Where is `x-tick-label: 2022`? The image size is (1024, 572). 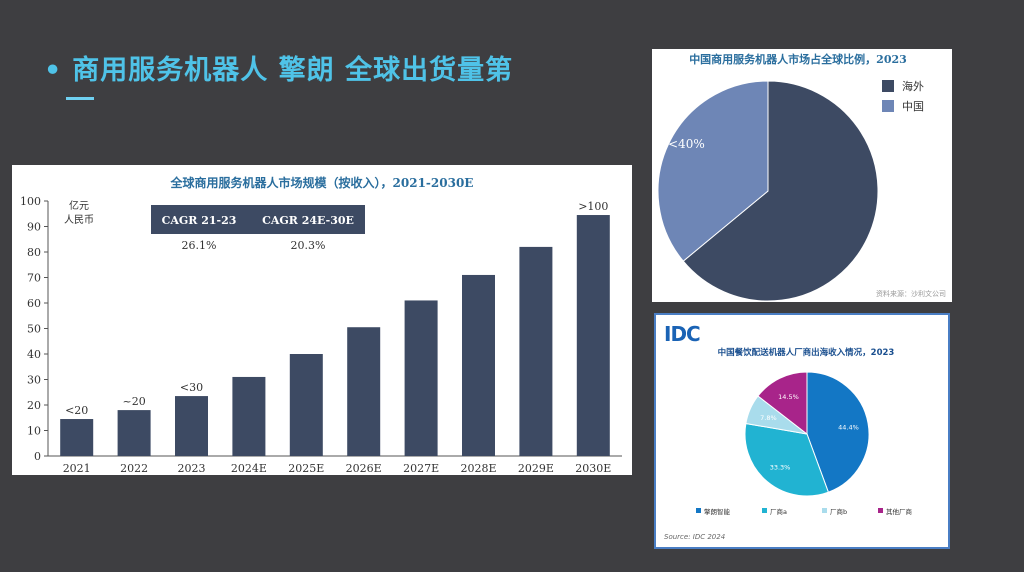
x-tick-label: 2022 is located at coordinates (134, 468).